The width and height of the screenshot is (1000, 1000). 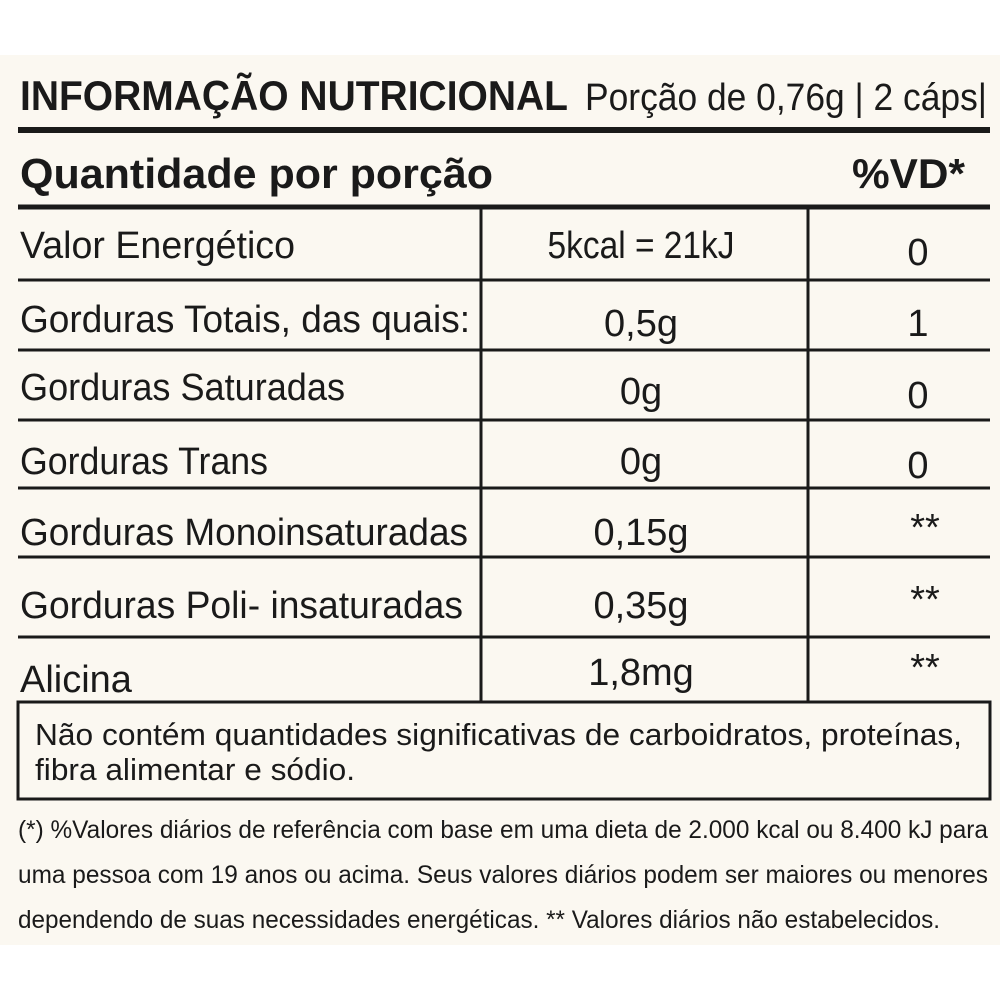 I want to click on nutrient: Gorduras Monoinsaturadas, so click(x=244, y=533).